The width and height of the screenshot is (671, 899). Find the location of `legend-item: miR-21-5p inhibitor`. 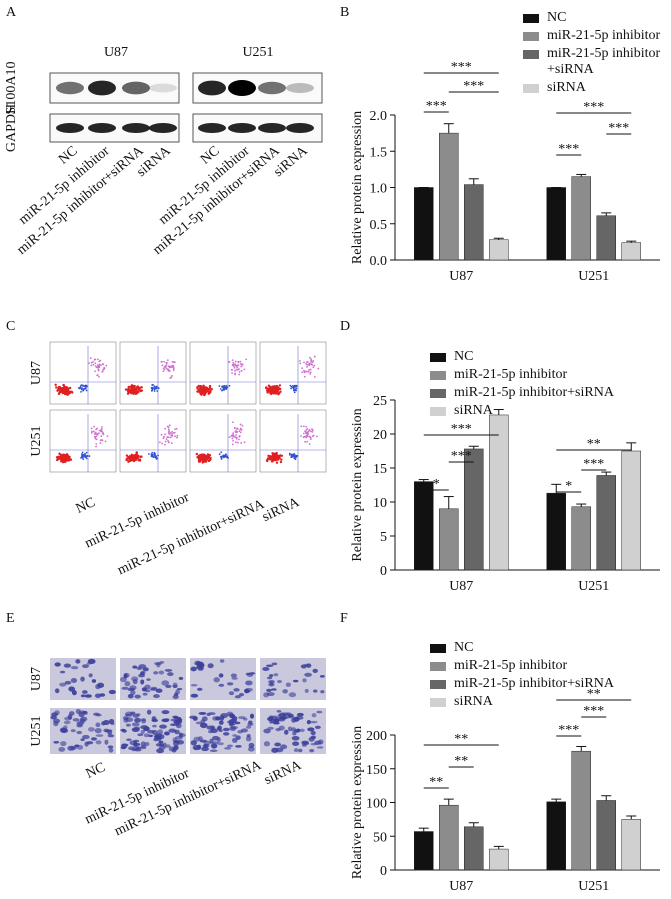

legend-item: miR-21-5p inhibitor is located at coordinates (593, 36).